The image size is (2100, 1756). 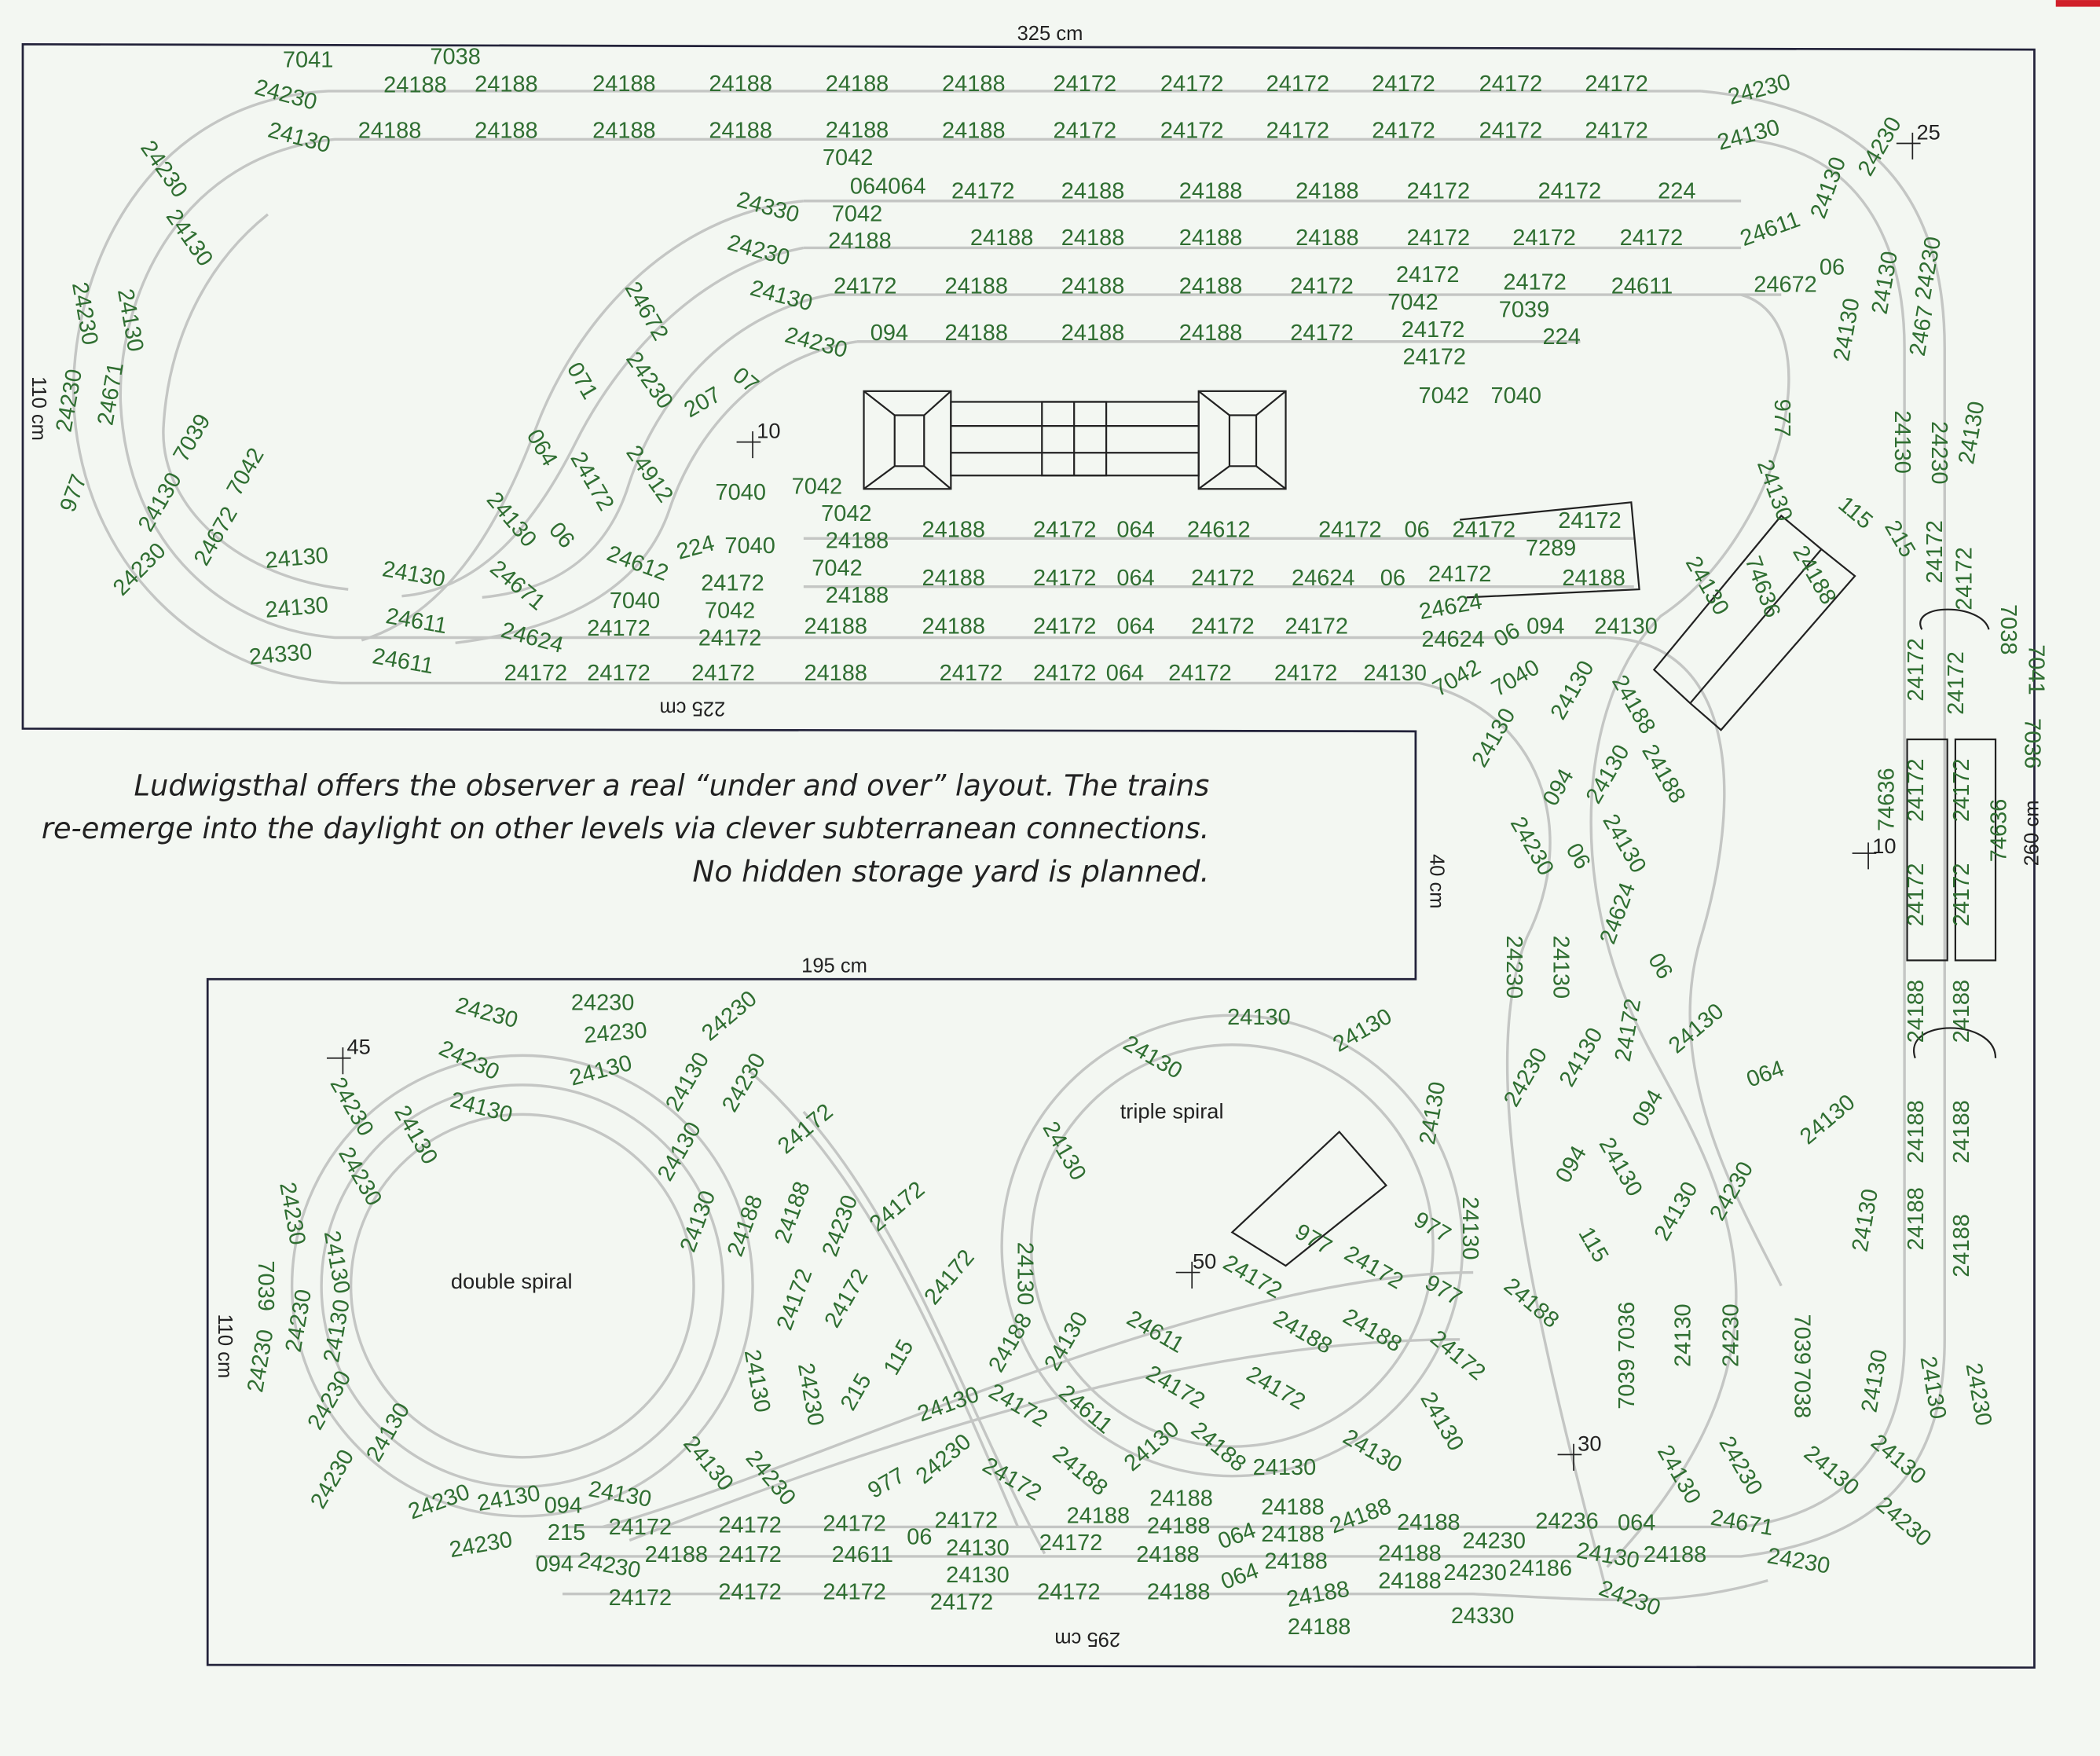 I want to click on track-piece-label: 7039 7036, so click(x=1627, y=1356).